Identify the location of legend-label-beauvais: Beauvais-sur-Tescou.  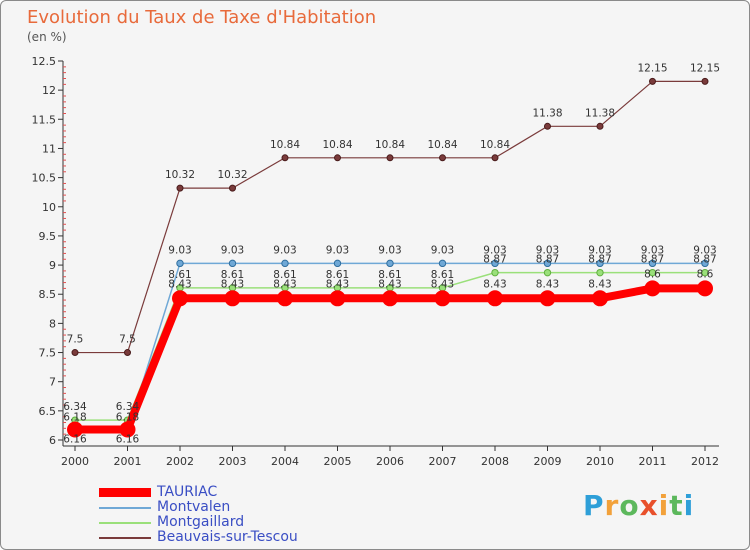
(227, 537).